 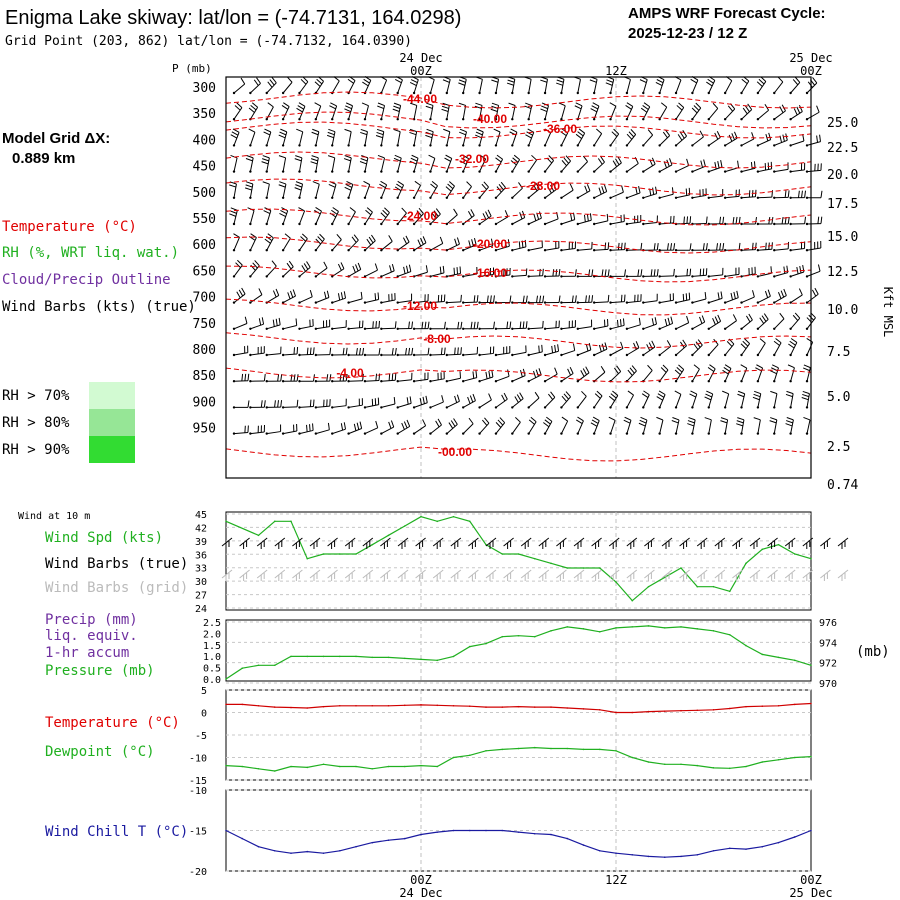 I want to click on isotherm-label: -32.00, so click(x=472, y=159).